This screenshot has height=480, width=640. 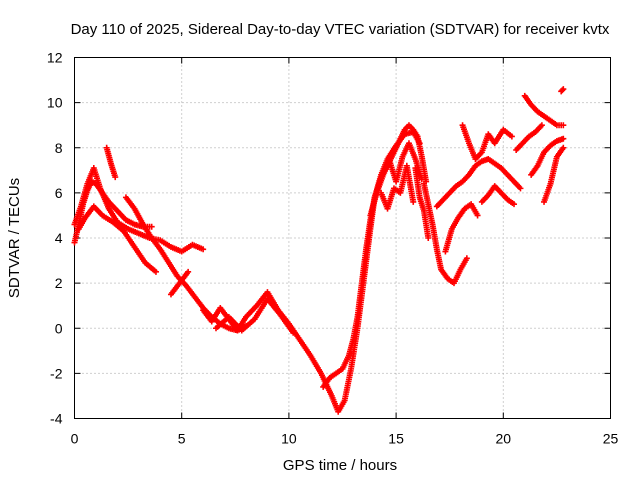 What do you see at coordinates (75, 439) in the screenshot?
I see `x-tick-label: 0` at bounding box center [75, 439].